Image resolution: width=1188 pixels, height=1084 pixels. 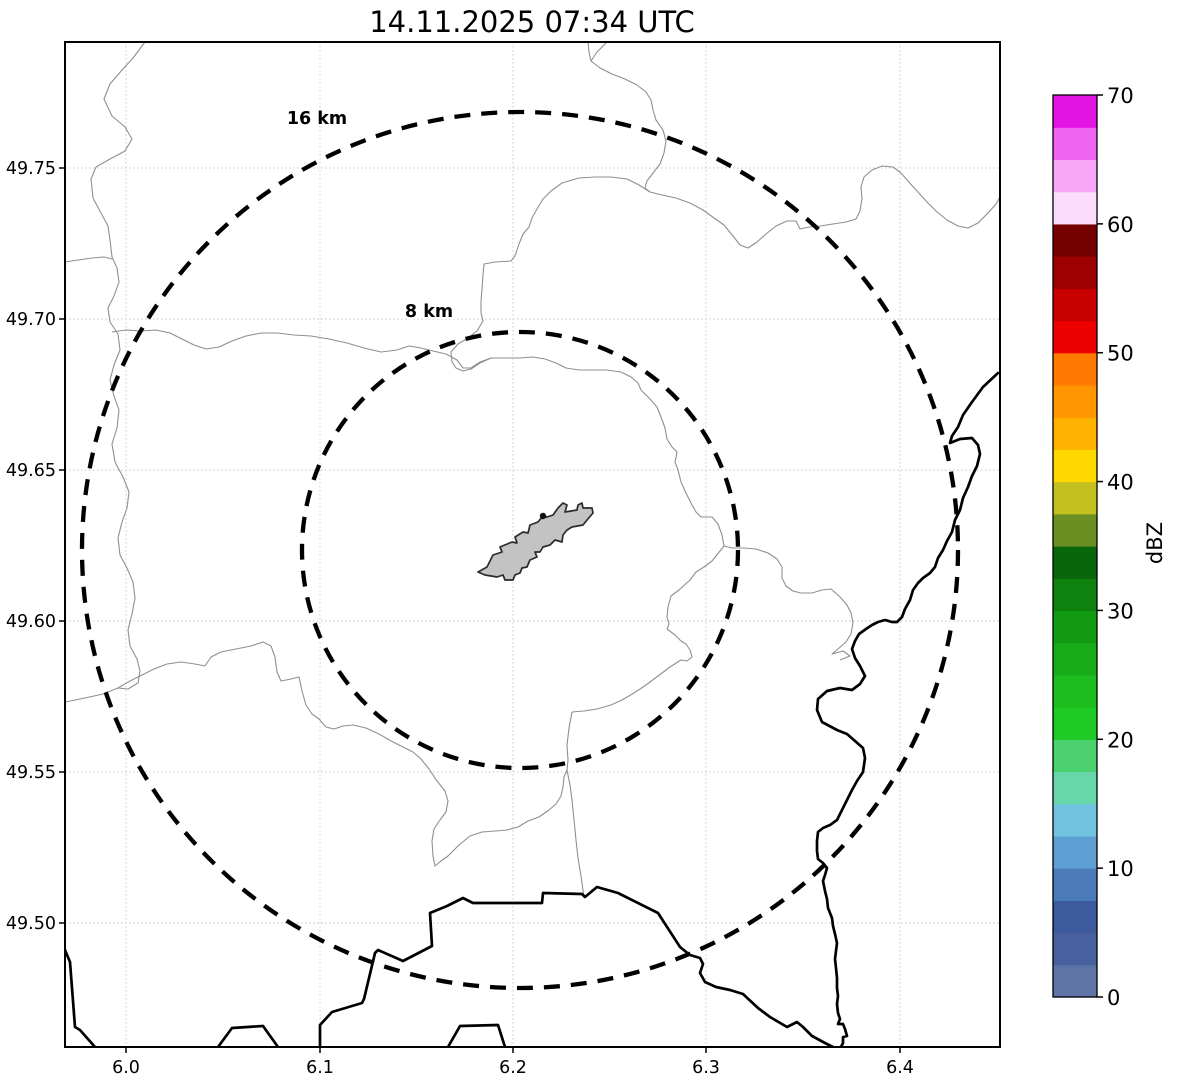 I want to click on y-tick-label: 49.75, so click(x=31, y=169).